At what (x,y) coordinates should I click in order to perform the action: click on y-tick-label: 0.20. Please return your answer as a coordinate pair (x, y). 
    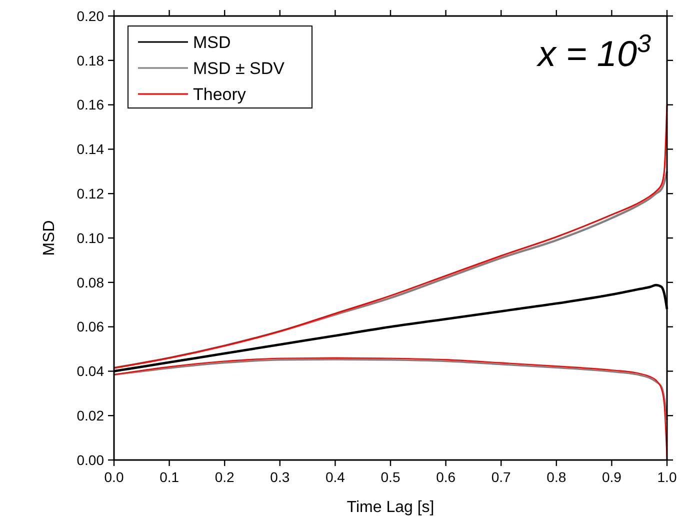
    Looking at the image, I should click on (90, 16).